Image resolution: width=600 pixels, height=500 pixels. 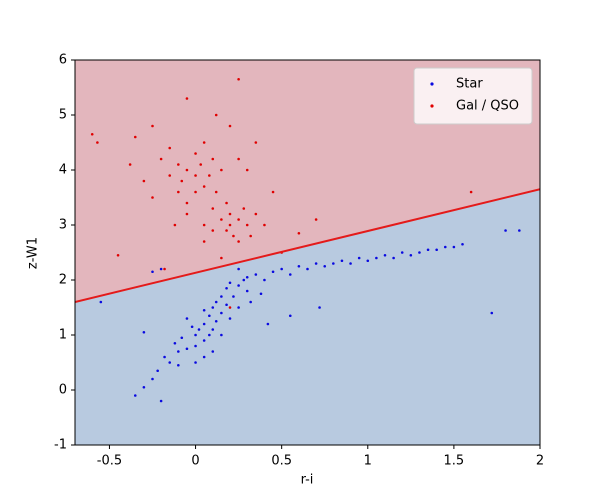 I want to click on x-tick-label: 2, so click(x=540, y=461).